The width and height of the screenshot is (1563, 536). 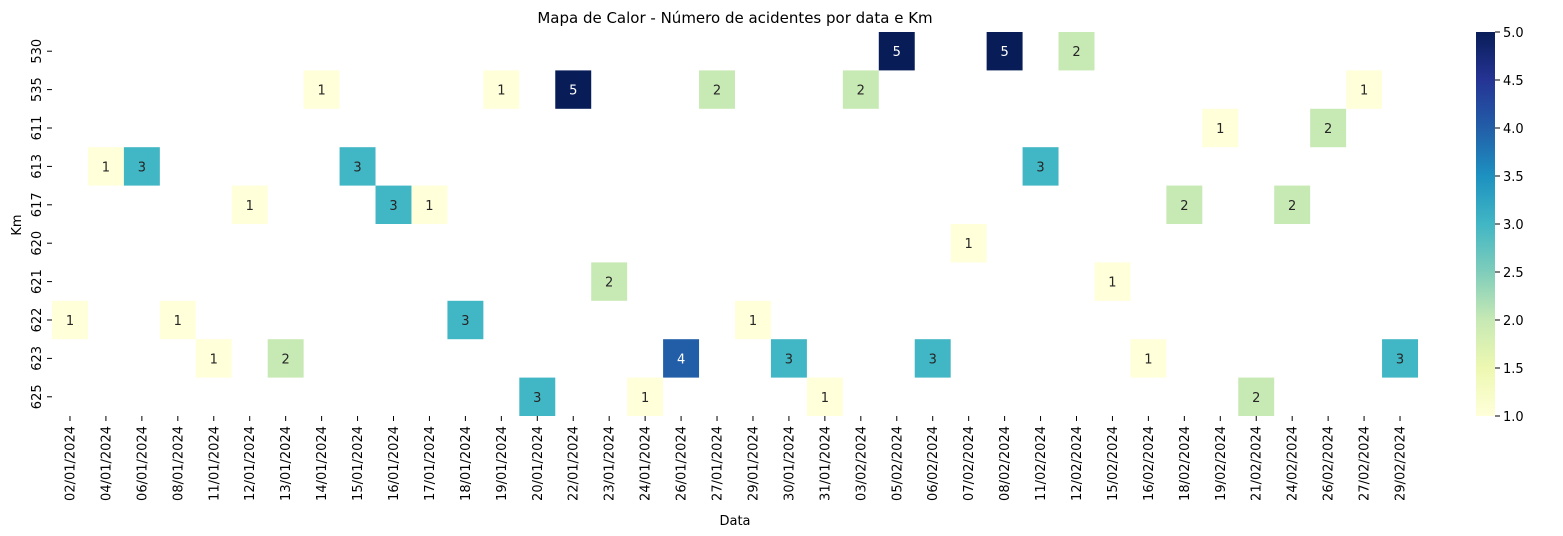 What do you see at coordinates (1113, 463) in the screenshot?
I see `x-tick-label: 15/02/2024` at bounding box center [1113, 463].